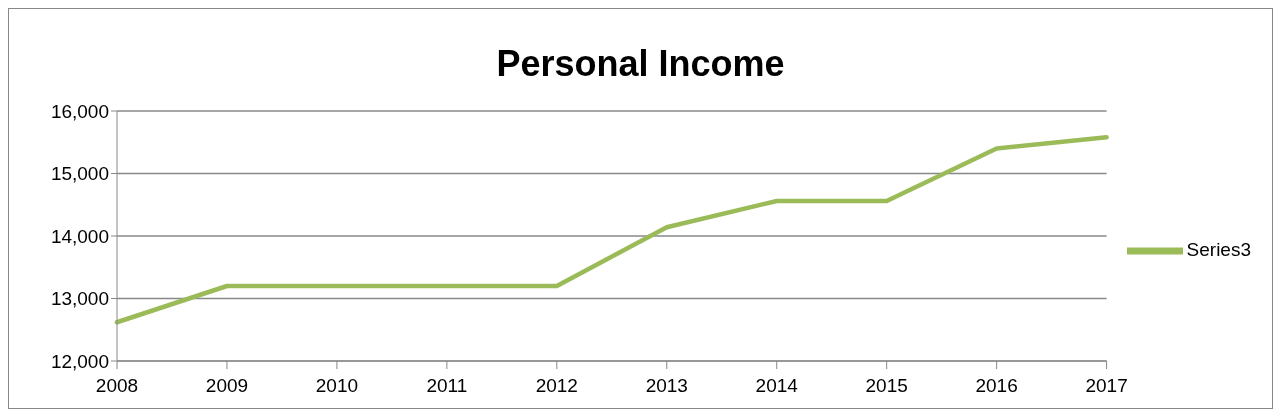  What do you see at coordinates (1218, 250) in the screenshot?
I see `legend-label: Series3` at bounding box center [1218, 250].